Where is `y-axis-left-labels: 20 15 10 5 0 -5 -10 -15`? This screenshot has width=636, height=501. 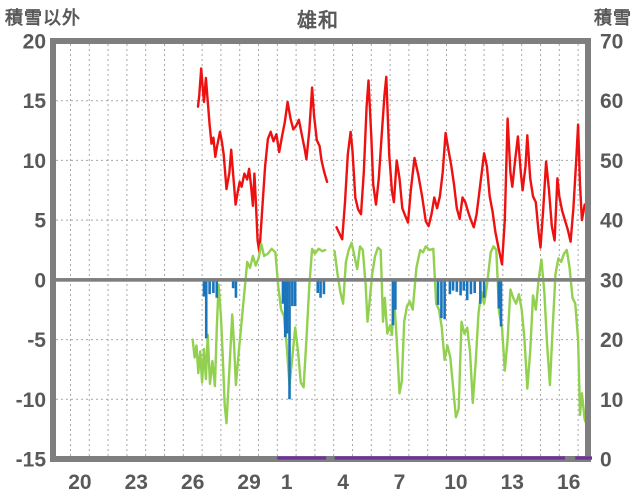
y-axis-left-labels: 20 15 10 5 0 -5 -10 -15 is located at coordinates (31, 251).